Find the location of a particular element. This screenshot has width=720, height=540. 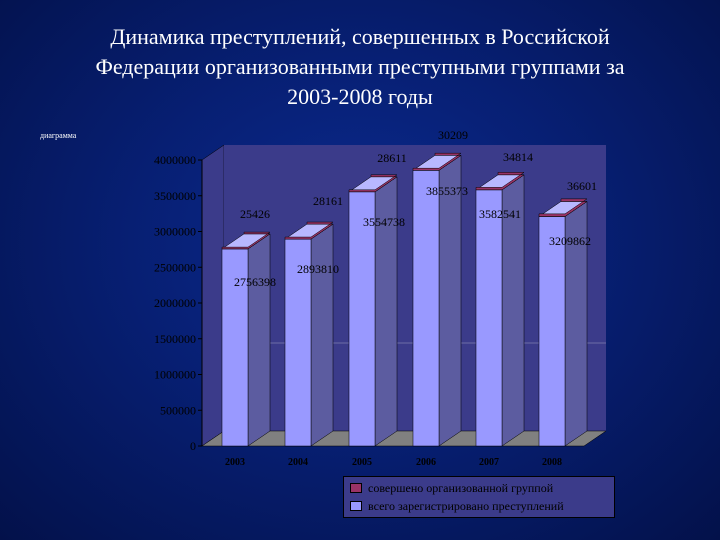

x-tick-label: 2005 is located at coordinates (362, 462).